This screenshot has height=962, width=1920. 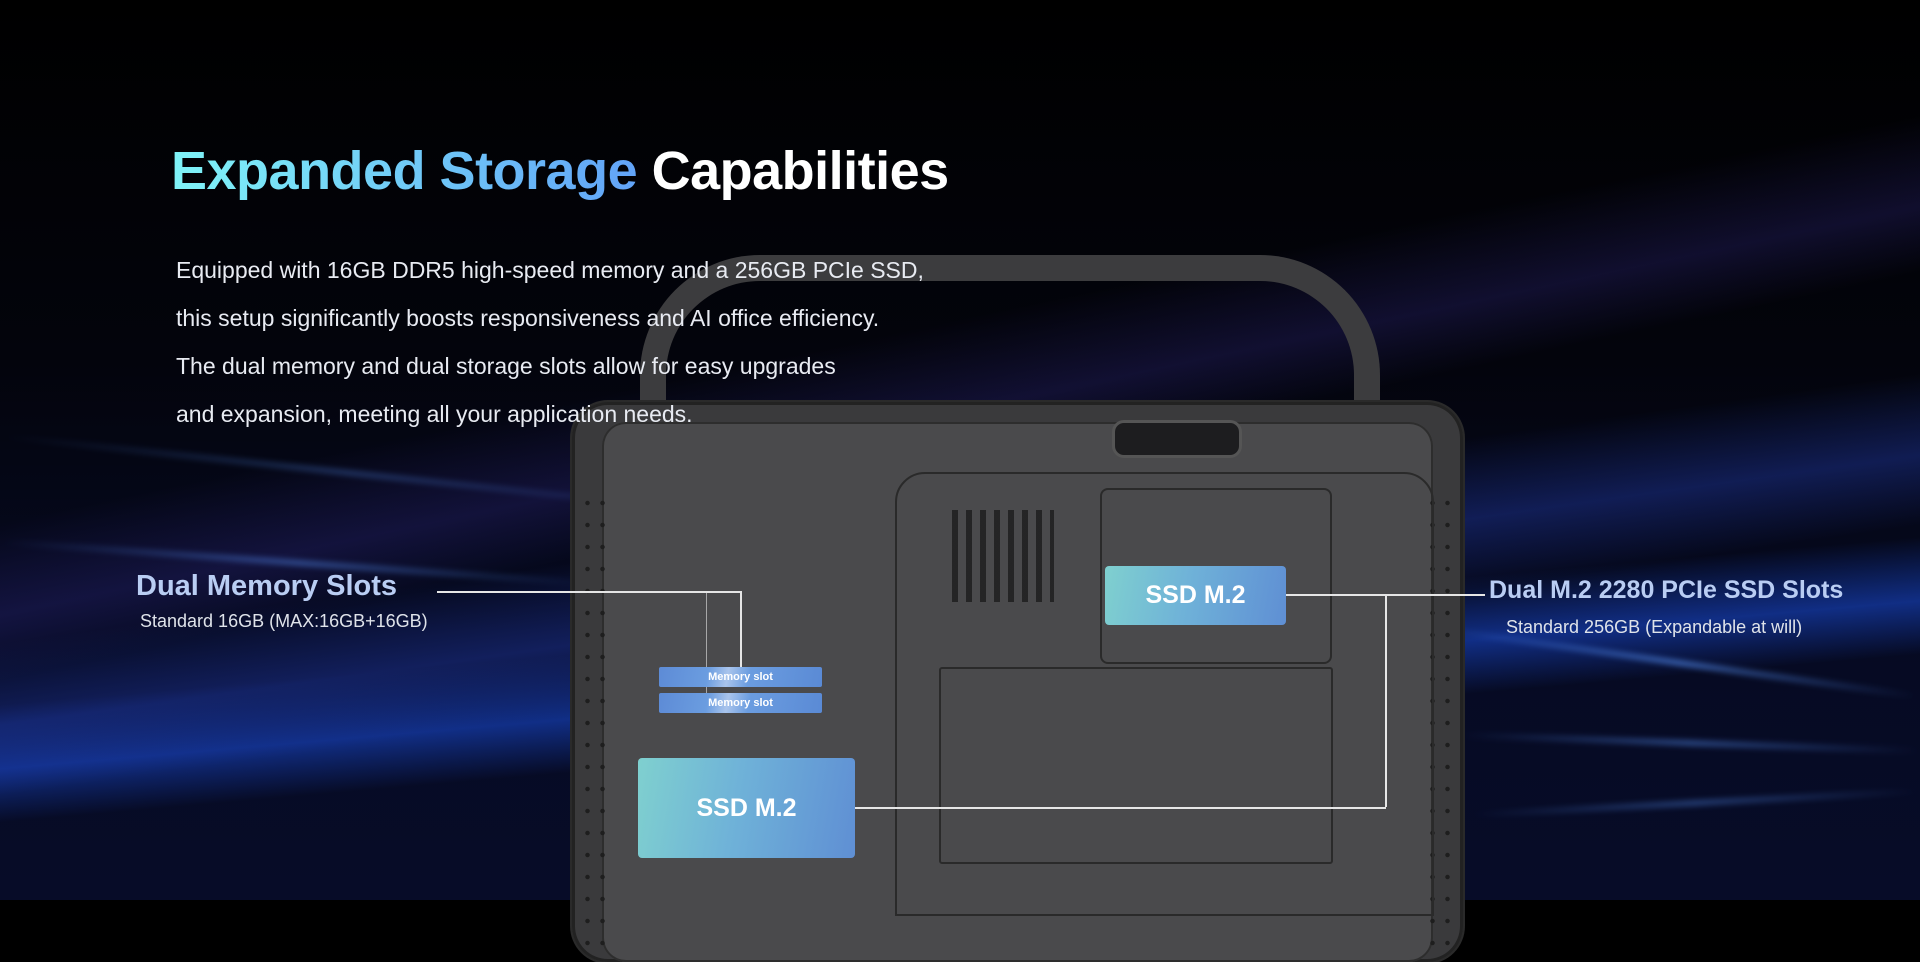 What do you see at coordinates (1195, 595) in the screenshot?
I see `ssd-slot-2: SSD M.2` at bounding box center [1195, 595].